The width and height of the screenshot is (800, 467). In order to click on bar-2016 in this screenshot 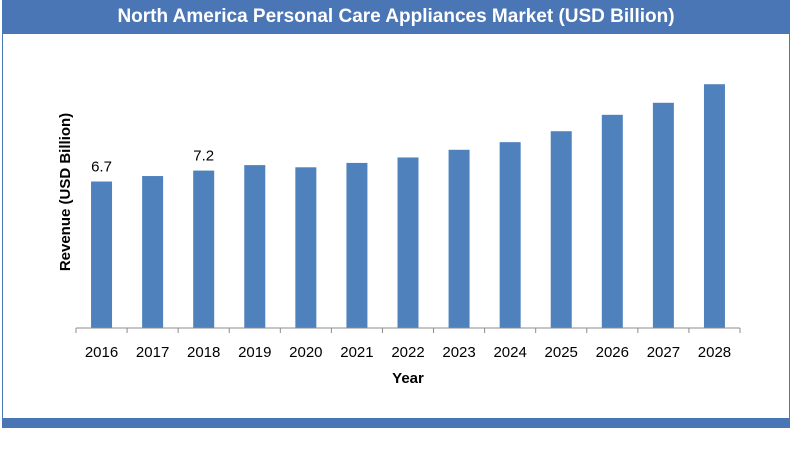, I will do `click(102, 254)`.